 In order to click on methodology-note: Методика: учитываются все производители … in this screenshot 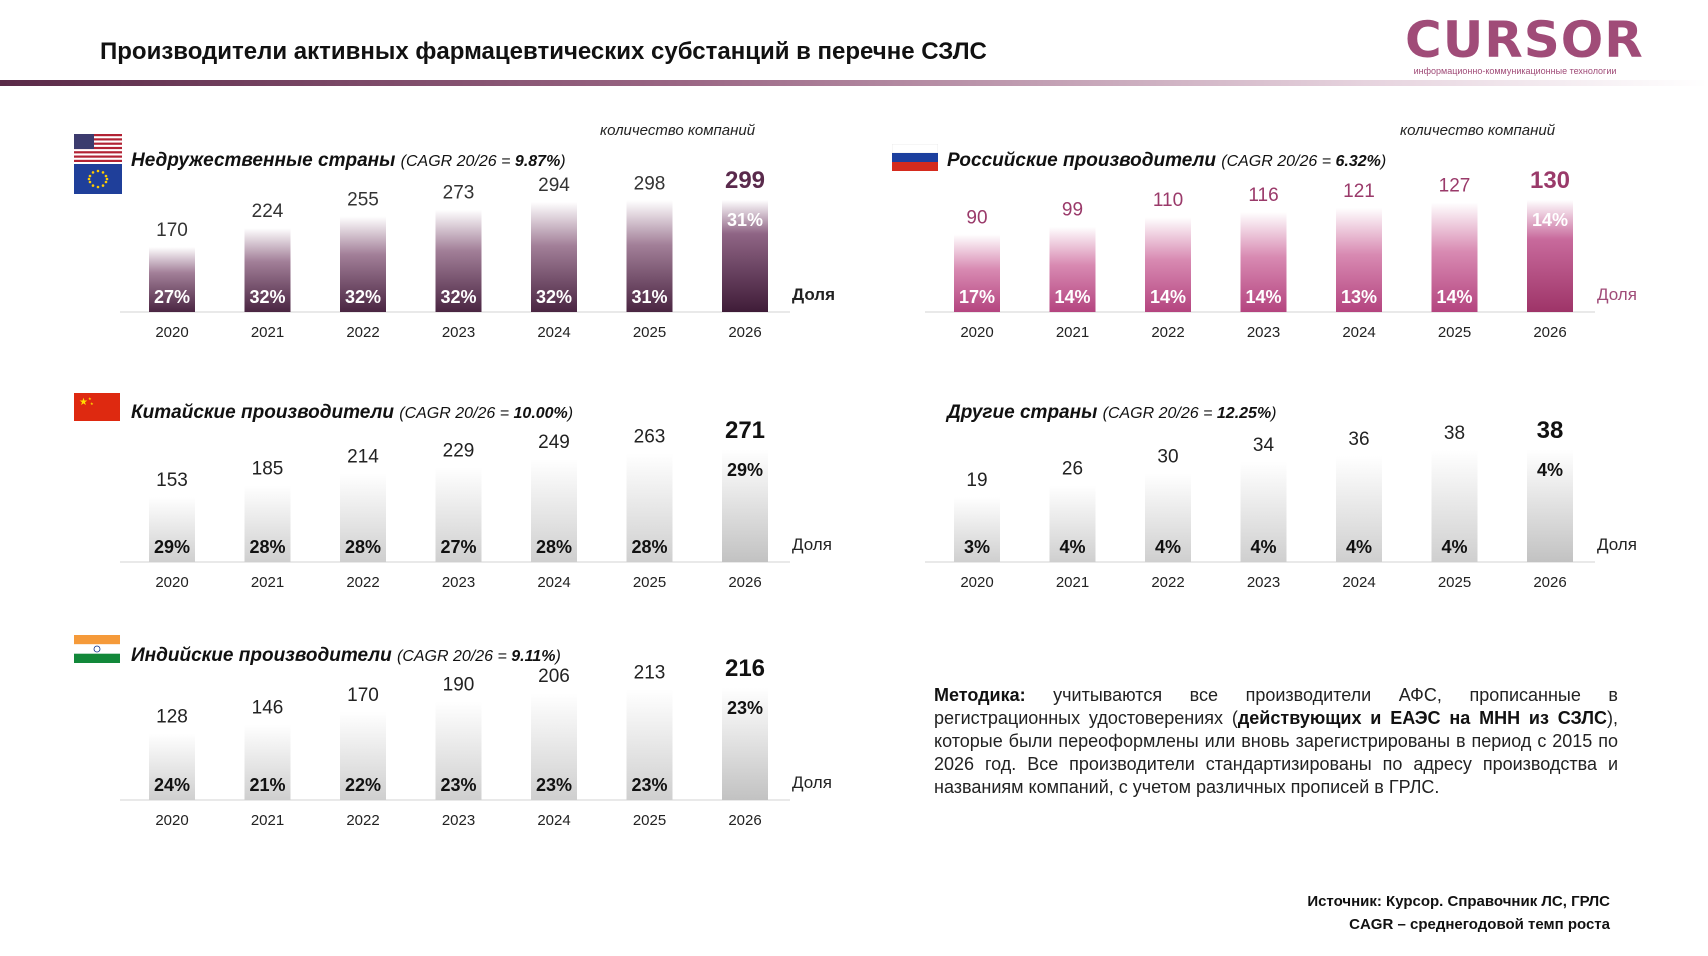, I will do `click(1276, 741)`.